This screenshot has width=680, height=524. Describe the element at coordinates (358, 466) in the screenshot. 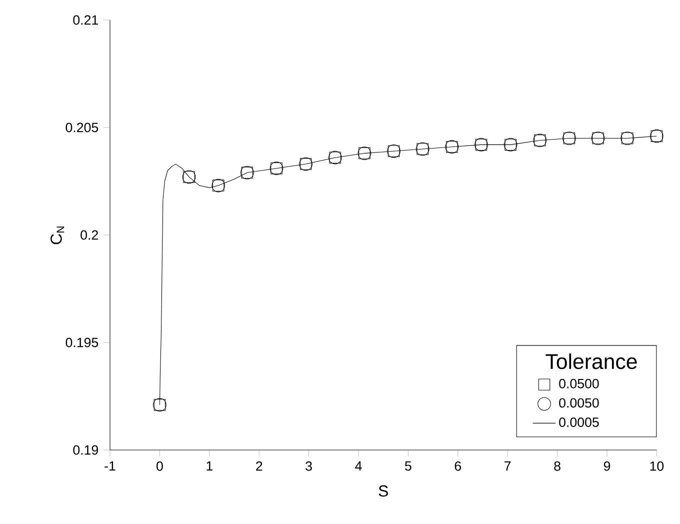

I see `x-tick-label: 4` at that location.